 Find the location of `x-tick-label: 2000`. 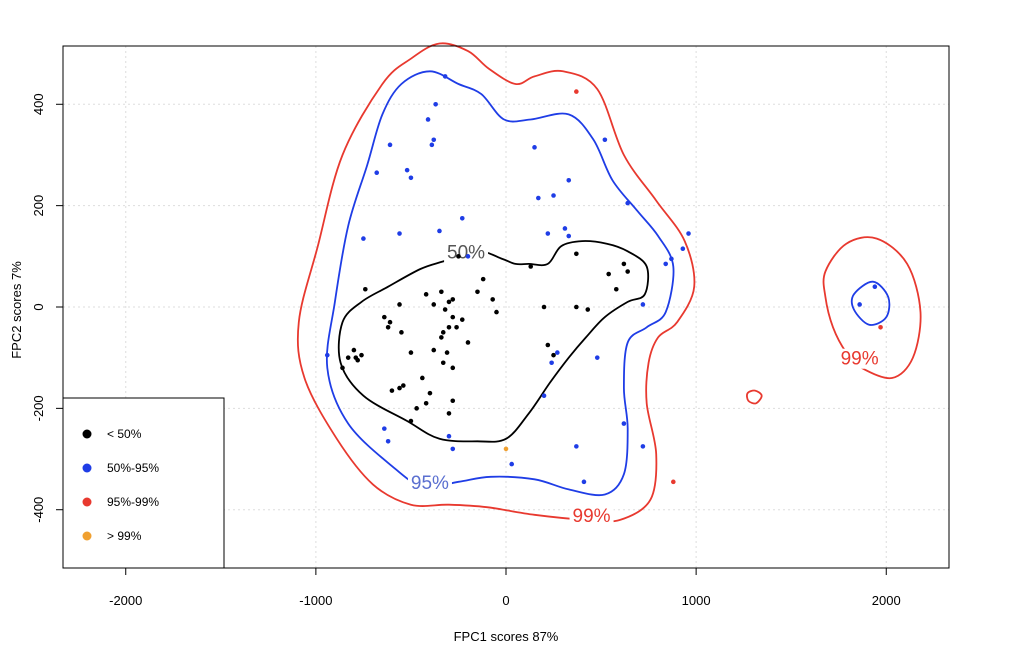

x-tick-label: 2000 is located at coordinates (886, 600).